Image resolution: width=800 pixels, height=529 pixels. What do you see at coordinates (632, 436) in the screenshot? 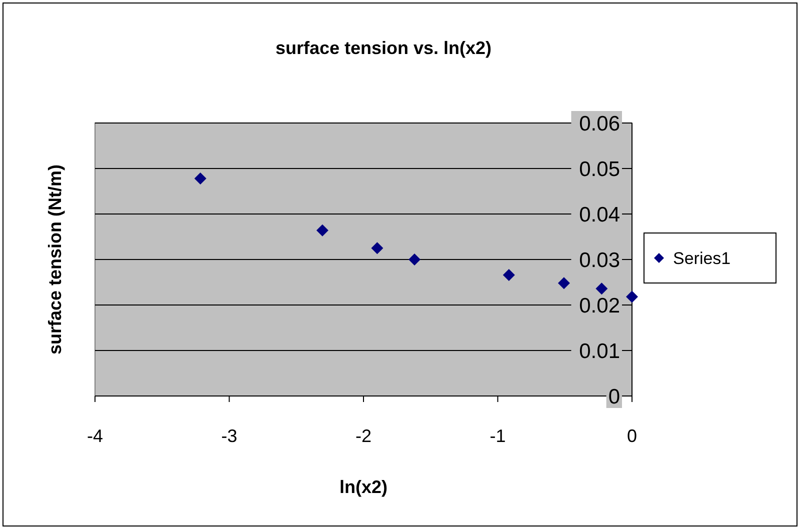
I see `x-tick-label: 0` at bounding box center [632, 436].